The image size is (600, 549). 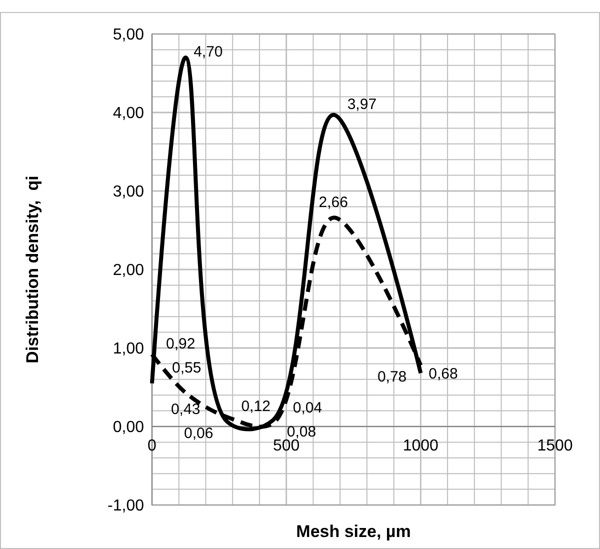 What do you see at coordinates (128, 427) in the screenshot?
I see `y-tick-label: 0,00` at bounding box center [128, 427].